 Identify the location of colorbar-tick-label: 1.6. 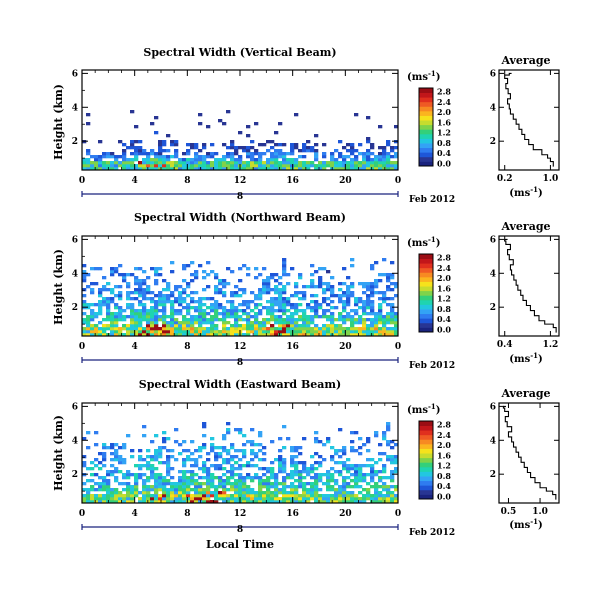
(444, 288).